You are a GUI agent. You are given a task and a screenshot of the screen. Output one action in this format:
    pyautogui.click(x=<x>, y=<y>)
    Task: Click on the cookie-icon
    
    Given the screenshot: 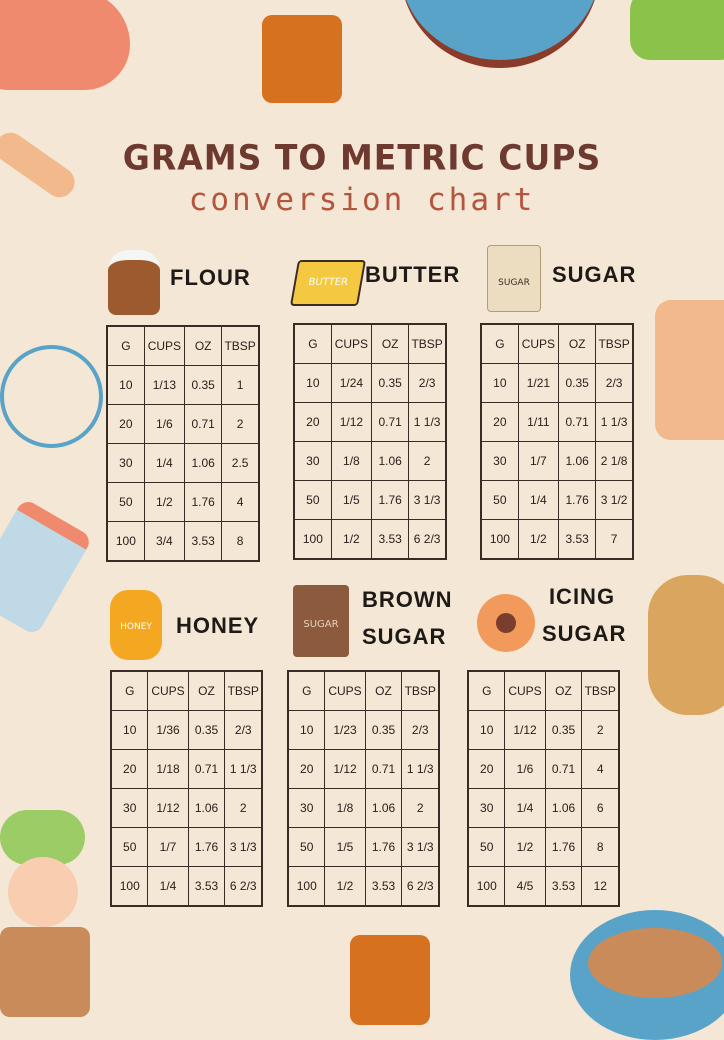 What is the action you would take?
    pyautogui.click(x=506, y=623)
    